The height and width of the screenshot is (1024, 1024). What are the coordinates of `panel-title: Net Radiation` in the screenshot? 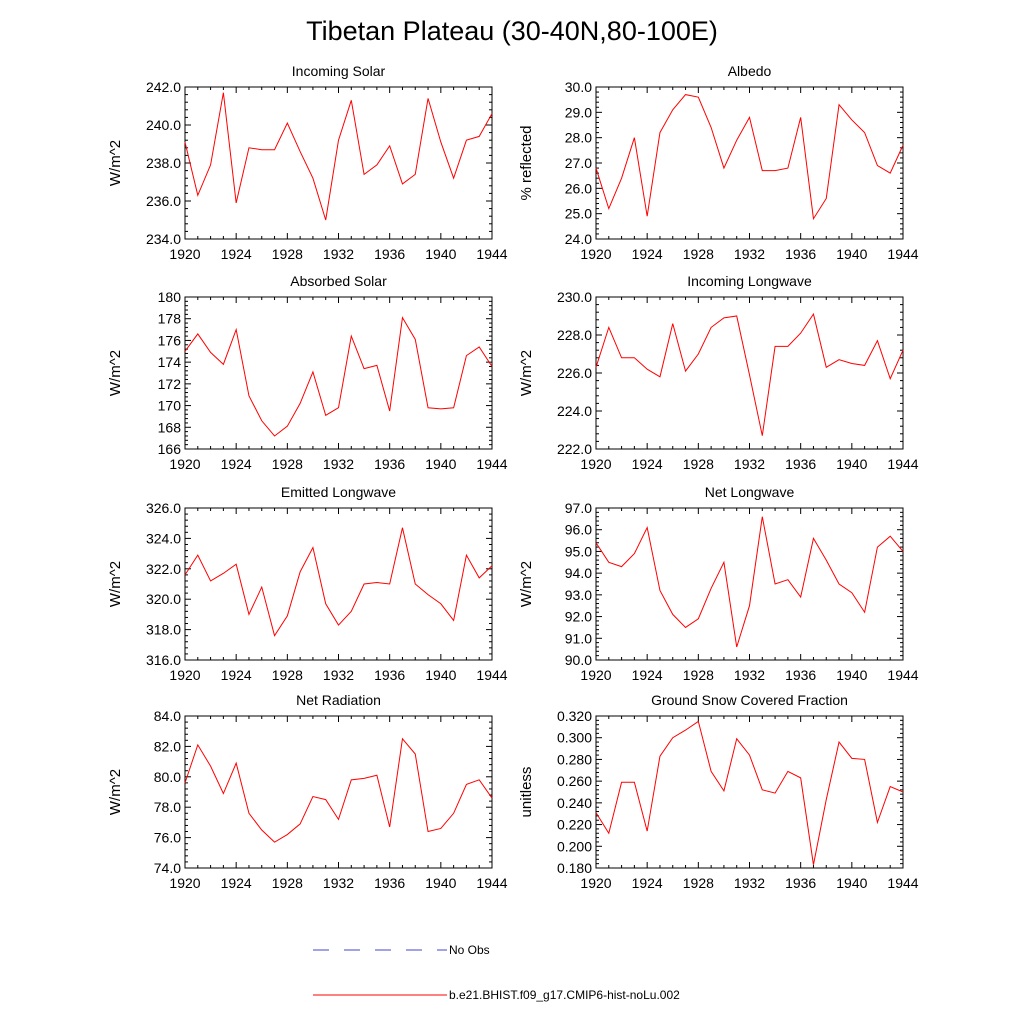 It's located at (338, 700).